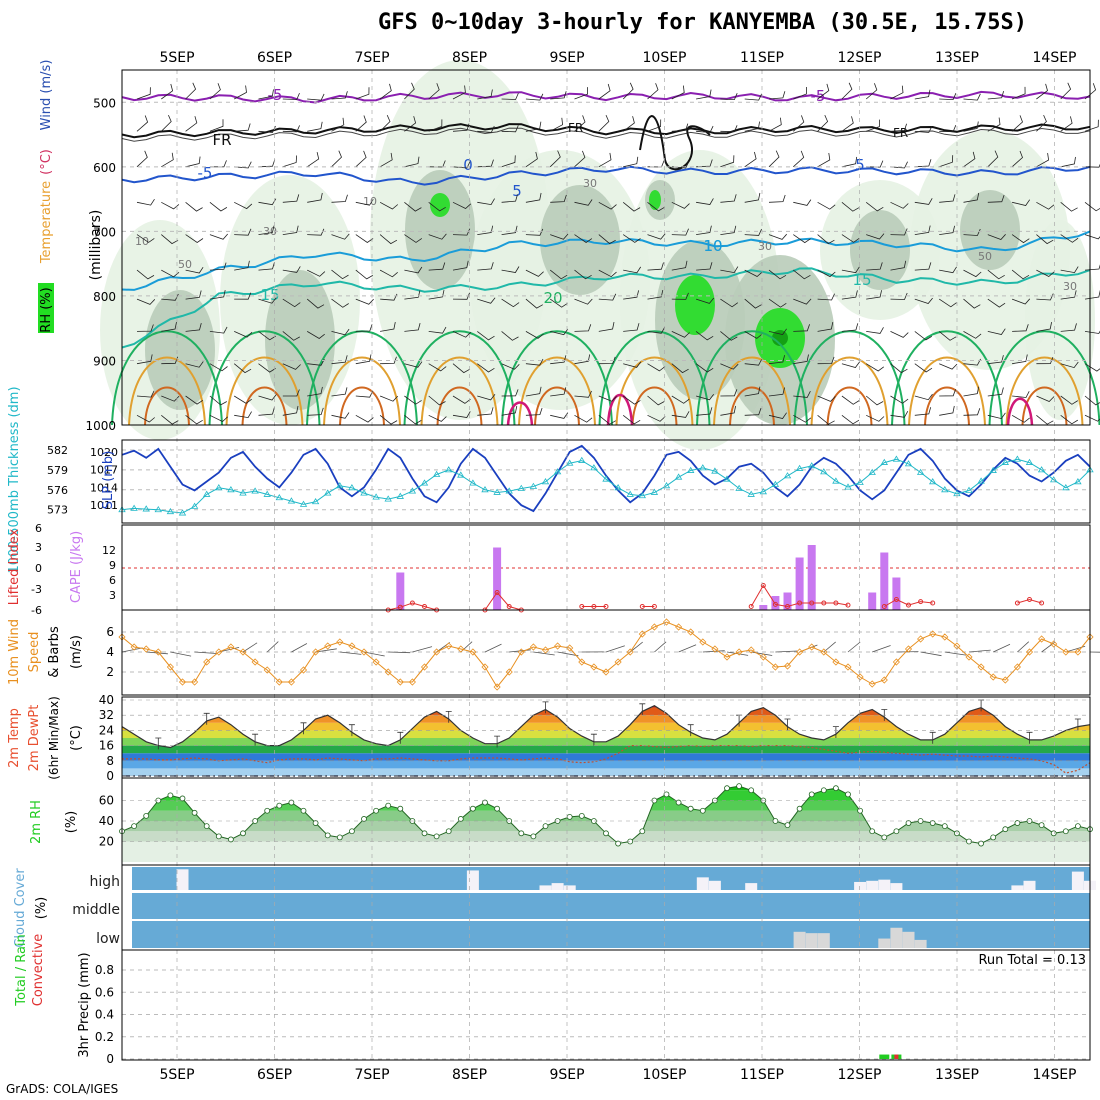  Describe the element at coordinates (36, 610) in the screenshot. I see `y-tick-label: -6` at that location.